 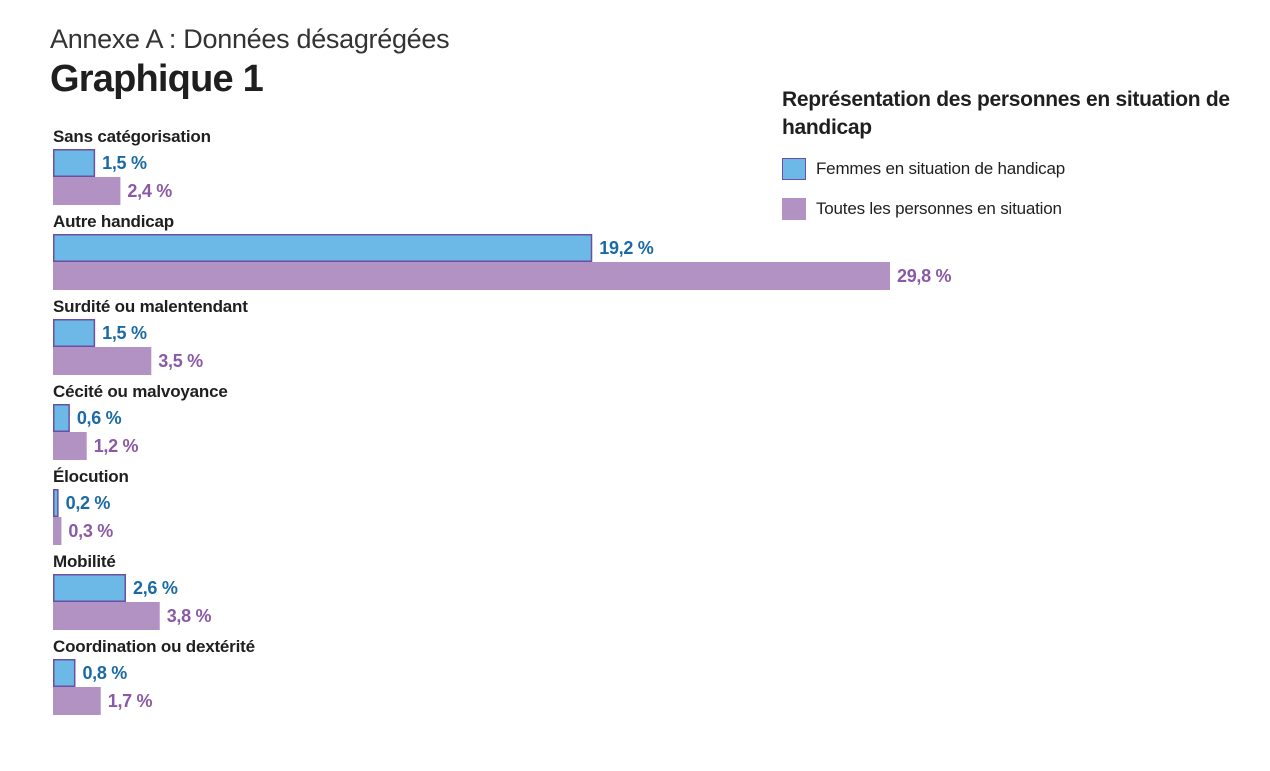 I want to click on value-label-all-autre-handicap: 29,8 %, so click(x=924, y=276).